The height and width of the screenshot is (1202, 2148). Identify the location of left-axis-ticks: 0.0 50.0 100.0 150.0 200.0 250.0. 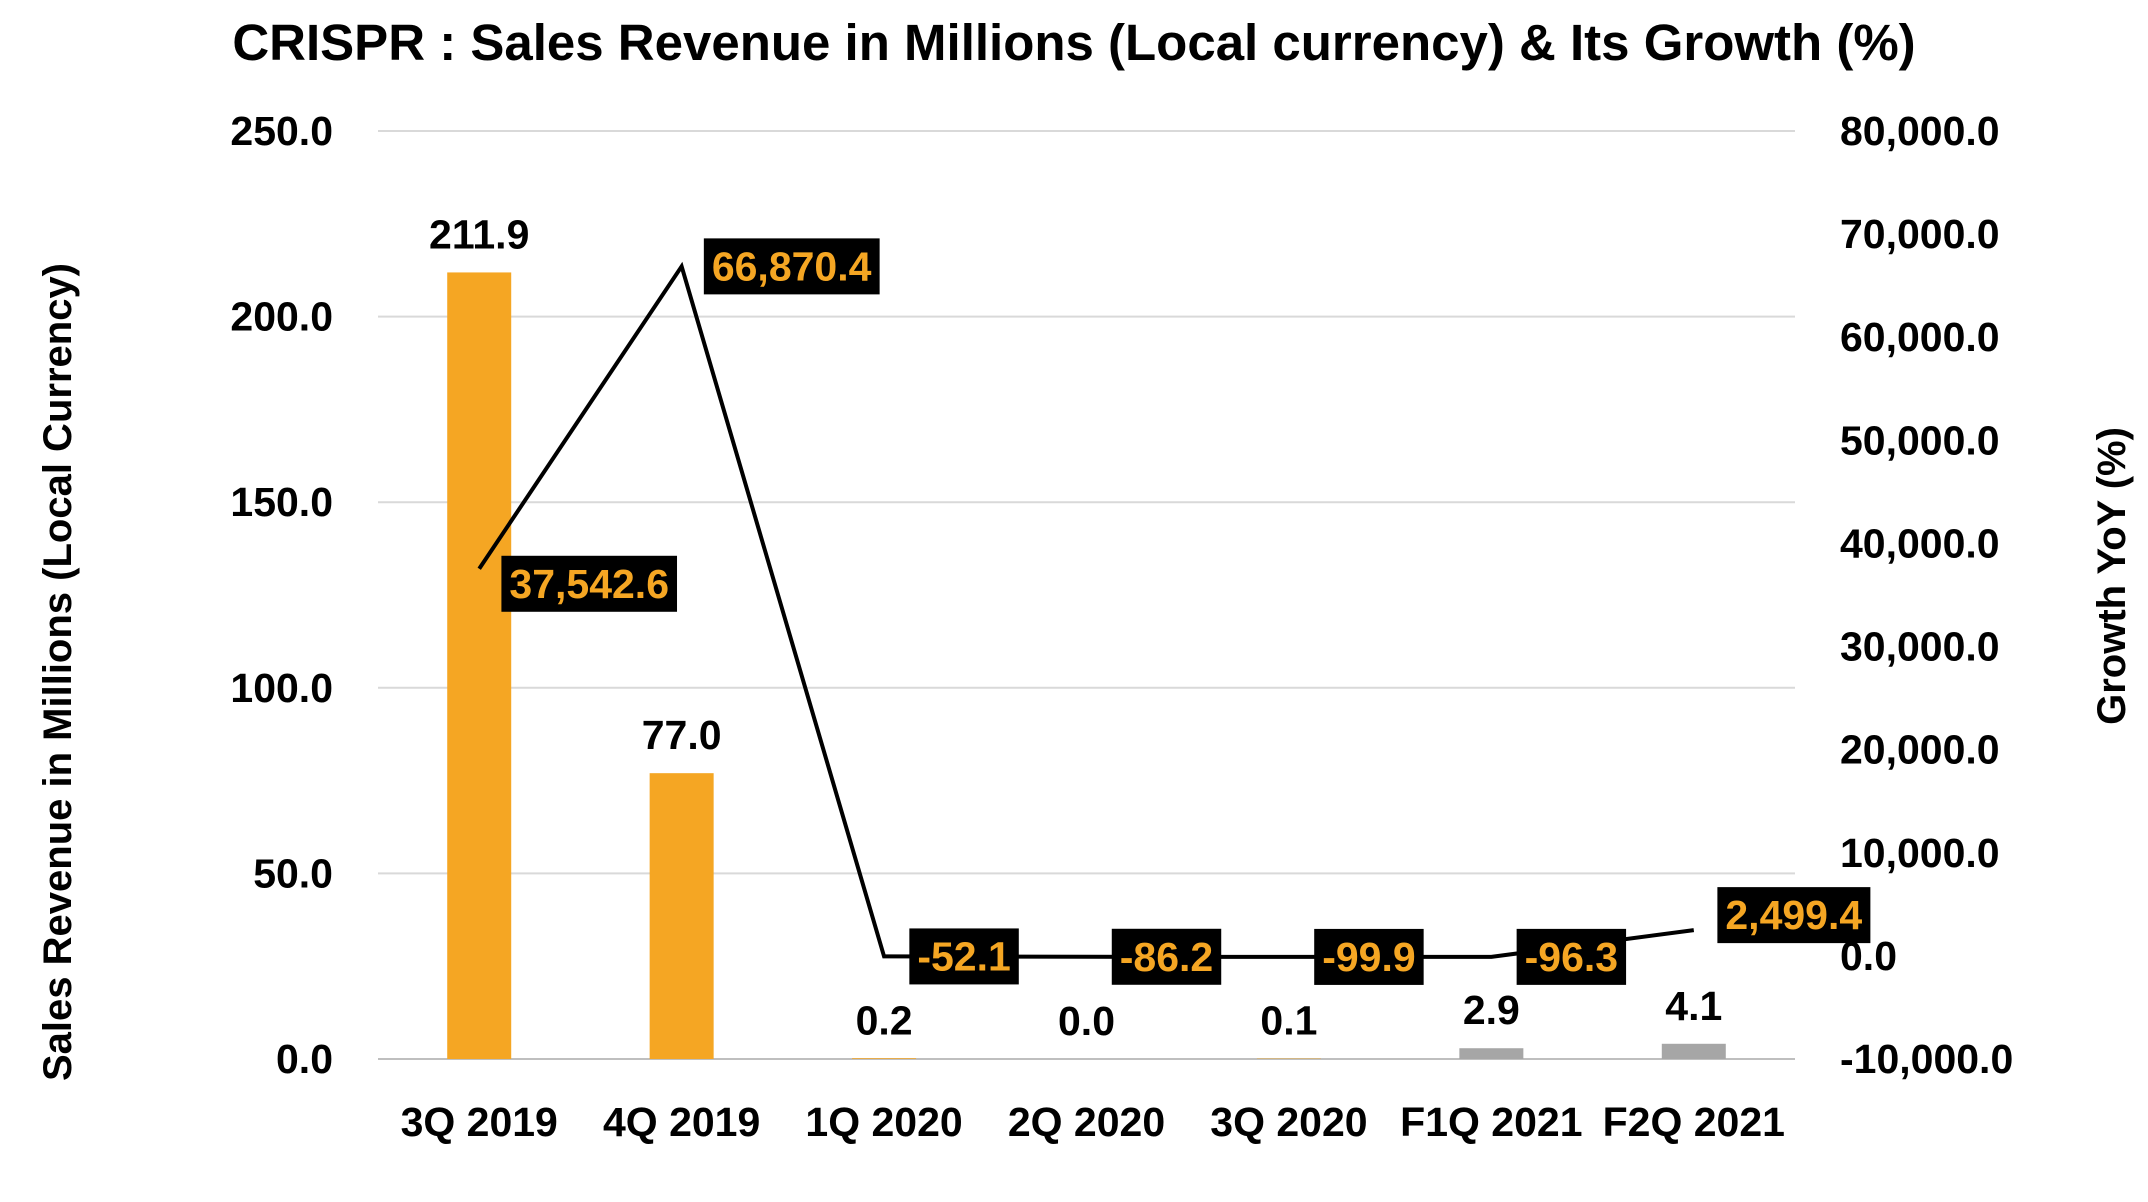
(281, 595).